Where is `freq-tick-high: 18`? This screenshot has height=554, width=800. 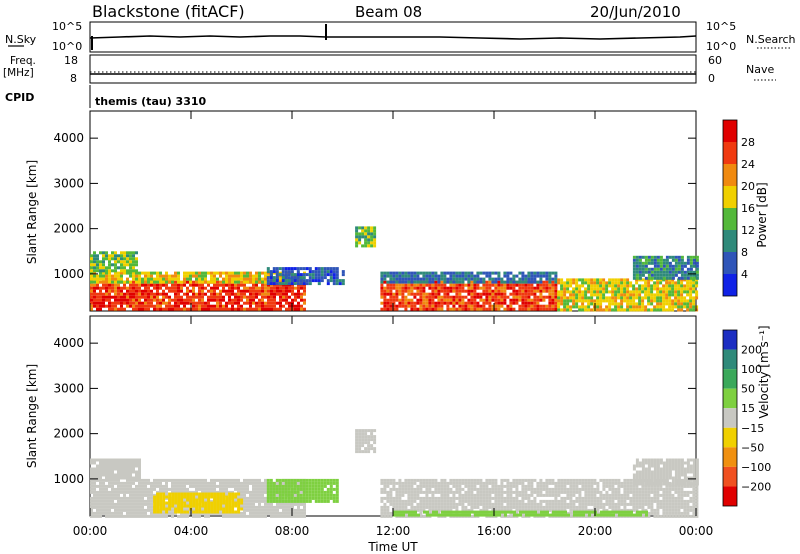 freq-tick-high: 18 is located at coordinates (71, 60).